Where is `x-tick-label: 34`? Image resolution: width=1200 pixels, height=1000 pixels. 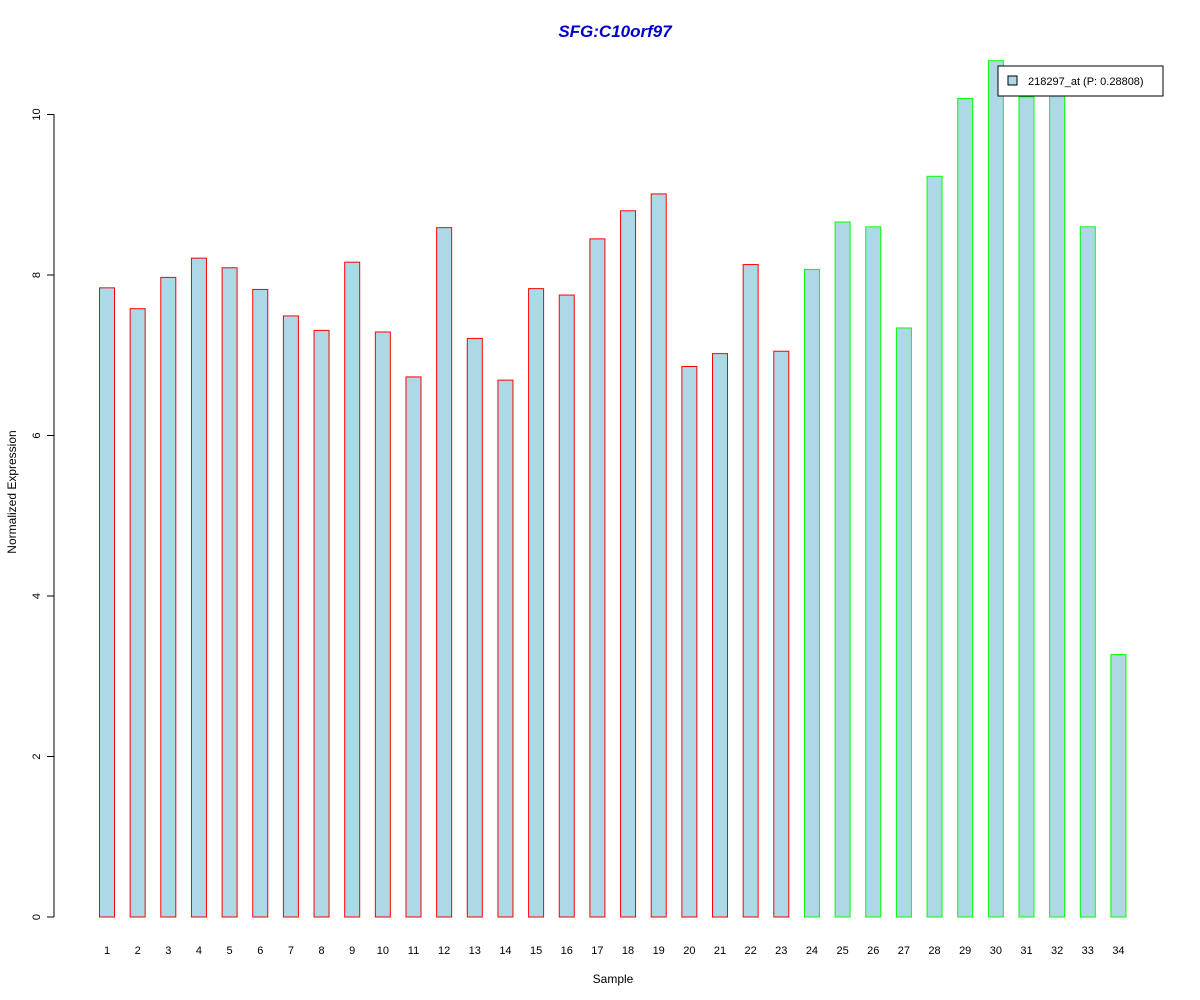
x-tick-label: 34 is located at coordinates (1118, 951).